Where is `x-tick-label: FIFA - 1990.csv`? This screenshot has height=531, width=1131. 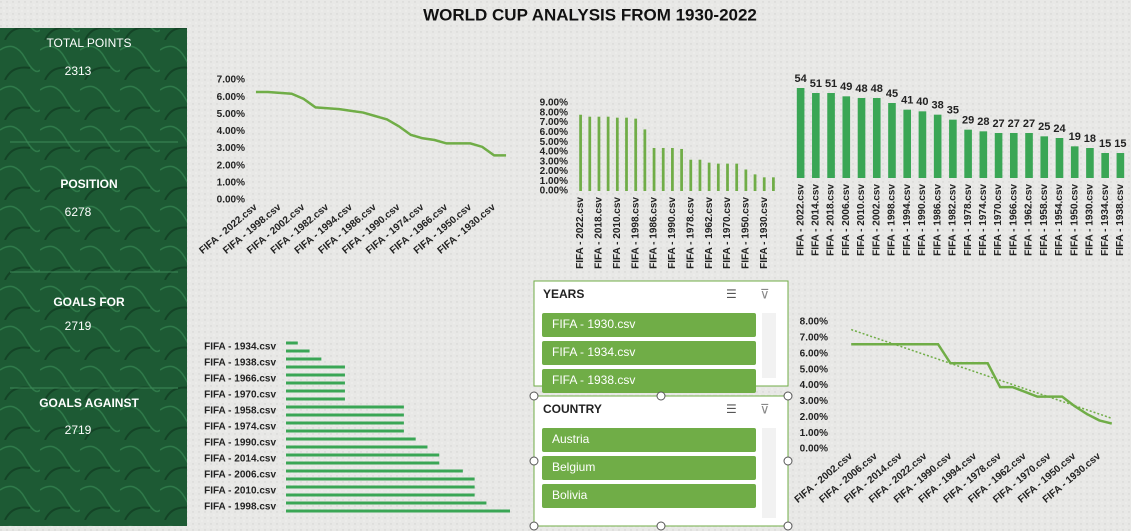 x-tick-label: FIFA - 1990.csv is located at coordinates (922, 220).